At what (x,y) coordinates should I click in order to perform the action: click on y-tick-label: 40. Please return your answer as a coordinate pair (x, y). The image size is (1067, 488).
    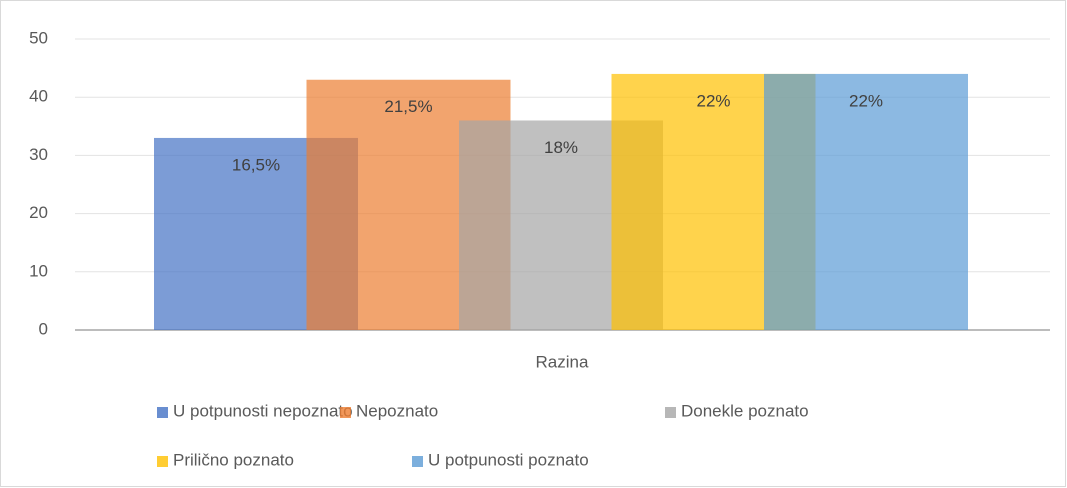
    Looking at the image, I should click on (38, 96).